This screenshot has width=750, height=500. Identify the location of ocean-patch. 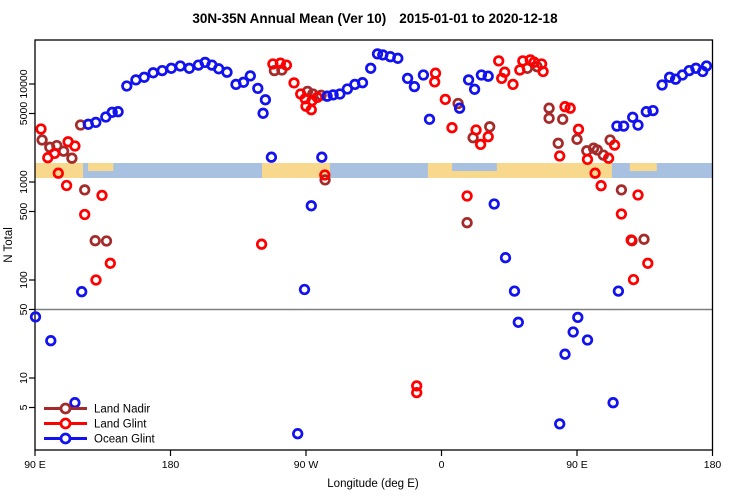
(474, 167).